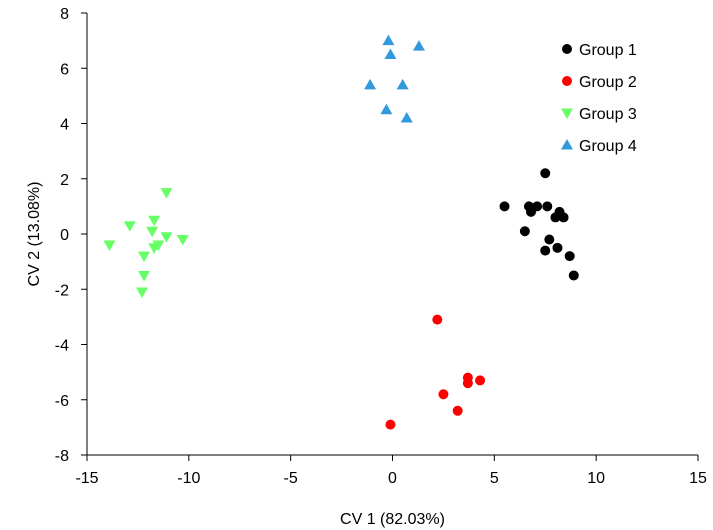 The height and width of the screenshot is (530, 713). I want to click on legend-label-group-3: Group 3, so click(608, 114).